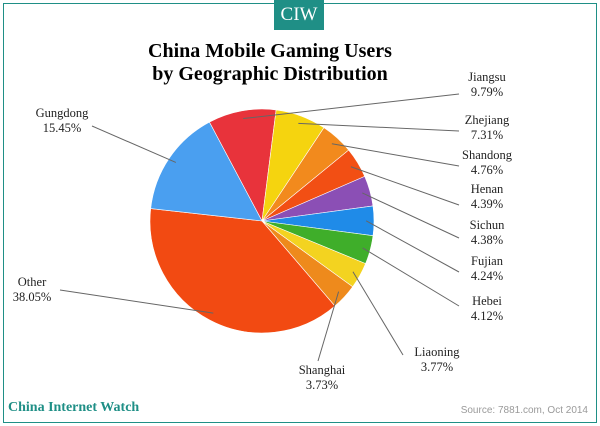 The image size is (600, 426). What do you see at coordinates (322, 385) in the screenshot?
I see `slice-percent-shanghai: 3.73%` at bounding box center [322, 385].